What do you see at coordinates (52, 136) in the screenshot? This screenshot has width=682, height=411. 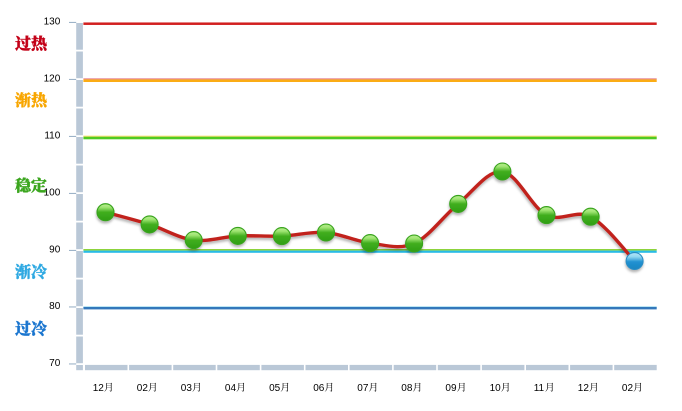 I see `svg-text: 110` at bounding box center [52, 136].